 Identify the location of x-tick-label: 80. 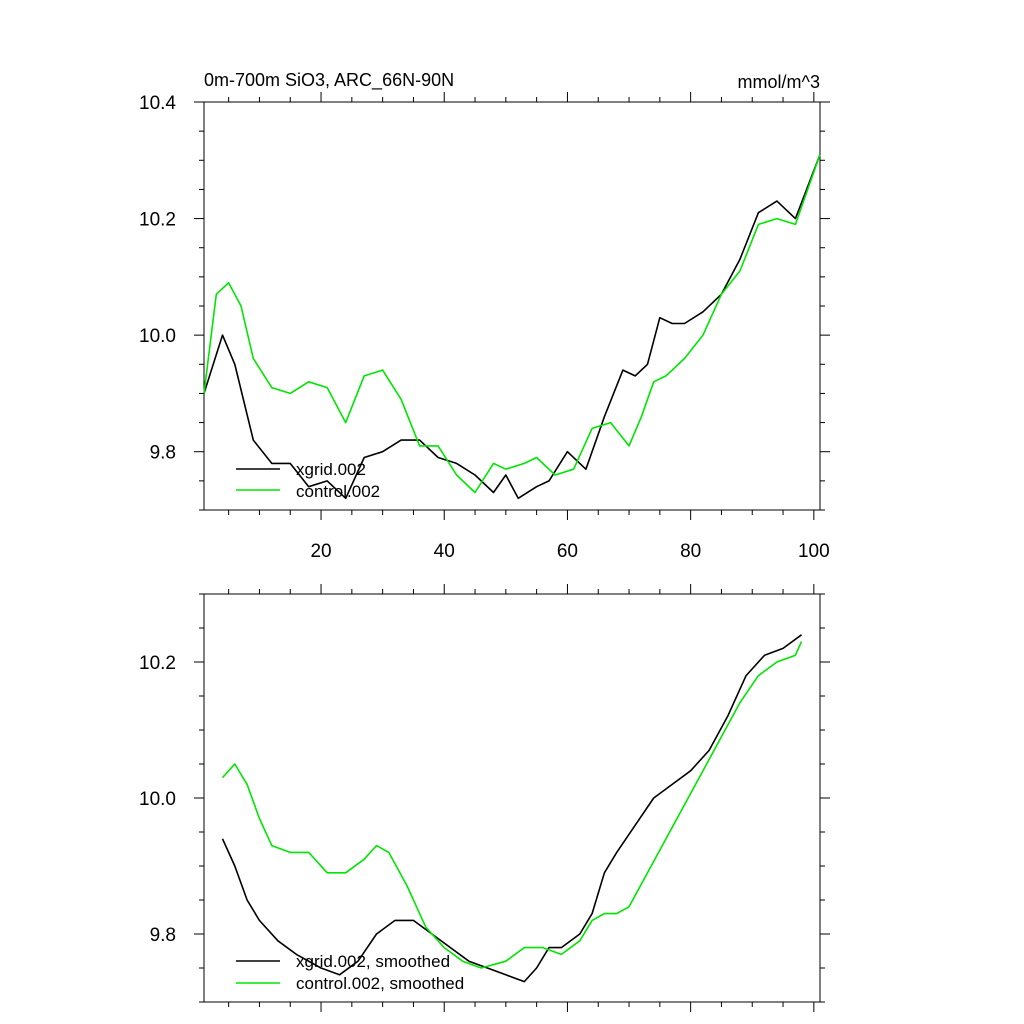
(690, 551).